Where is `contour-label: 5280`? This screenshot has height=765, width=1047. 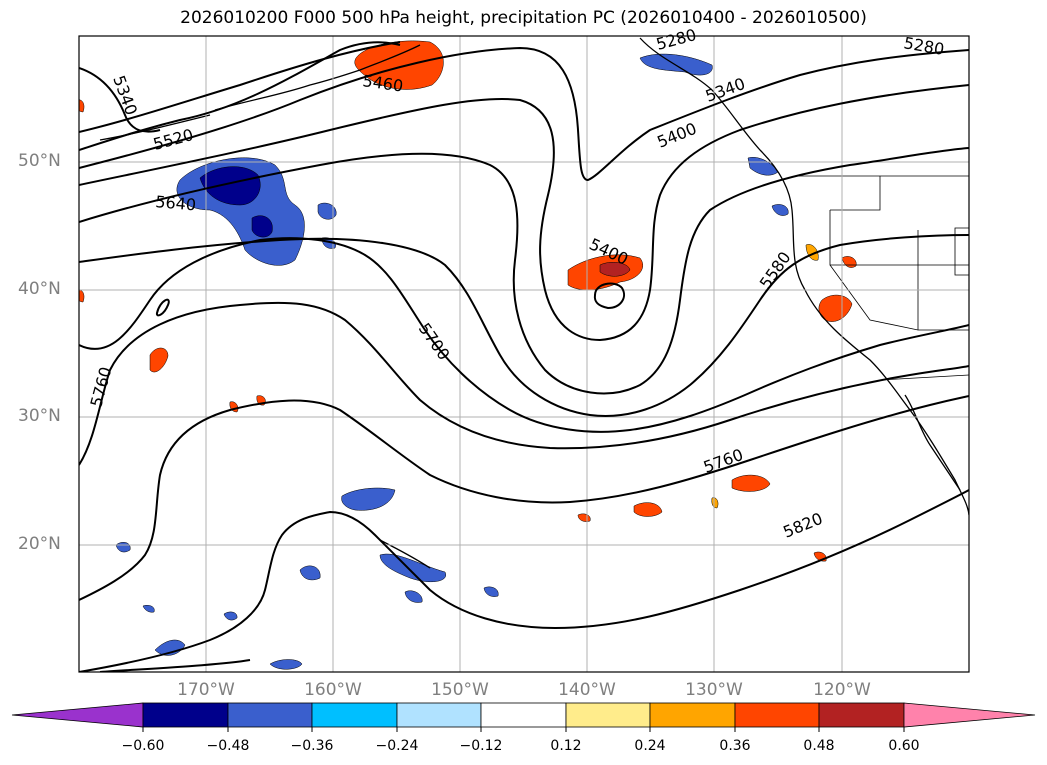 contour-label: 5280 is located at coordinates (676, 39).